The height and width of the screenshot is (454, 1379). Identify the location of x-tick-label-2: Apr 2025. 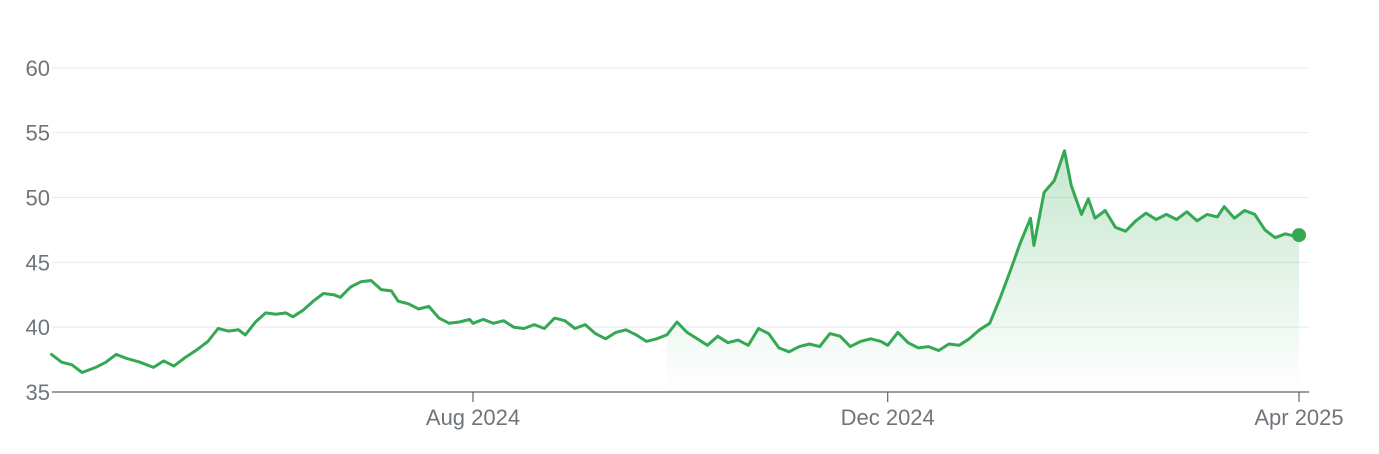
(1298, 417).